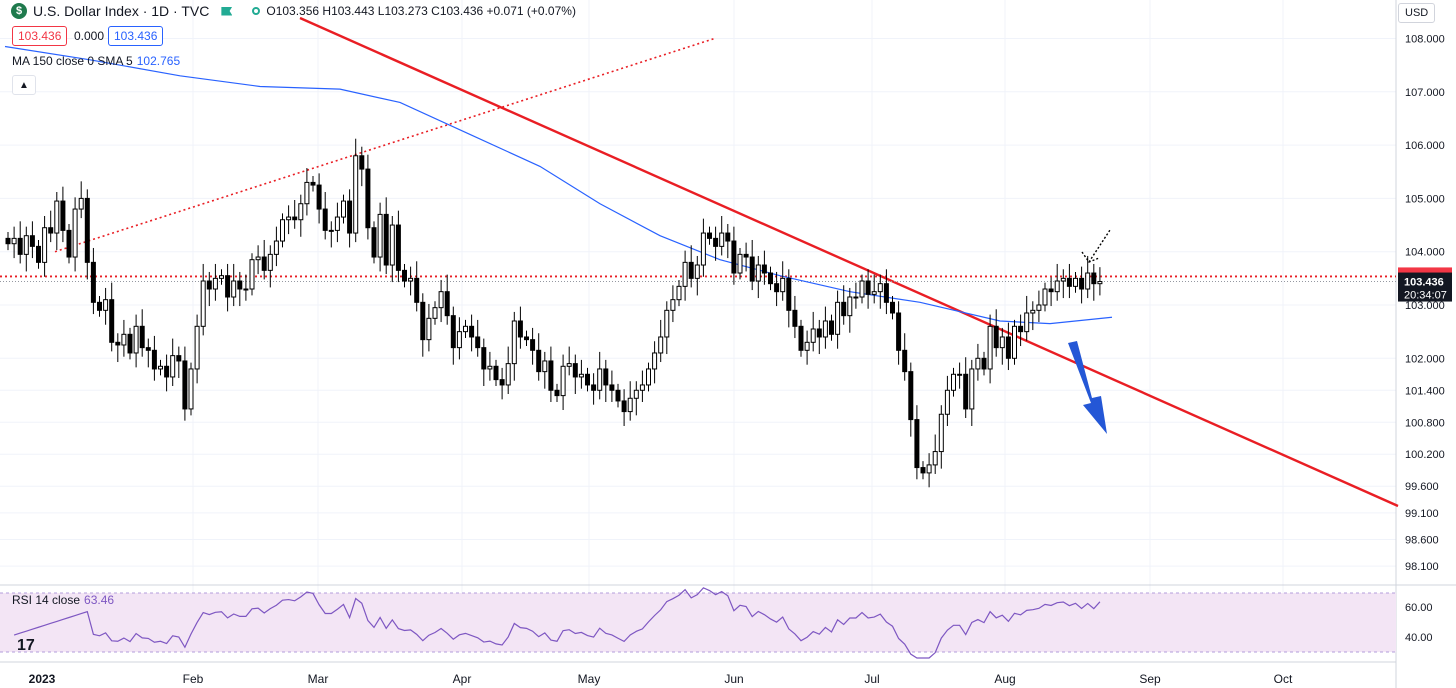 The image size is (1456, 688). I want to click on rsi-label: RSI 14 close, so click(46, 600).